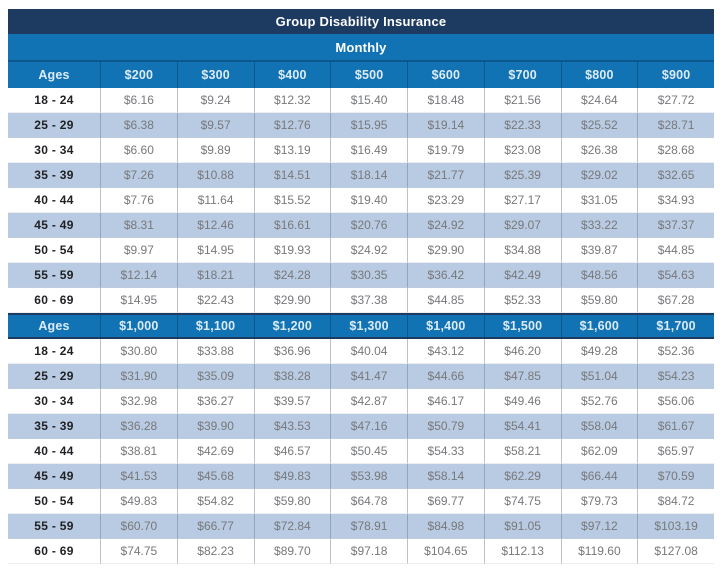 The image size is (720, 574). I want to click on premium-cell: $38.81, so click(138, 451).